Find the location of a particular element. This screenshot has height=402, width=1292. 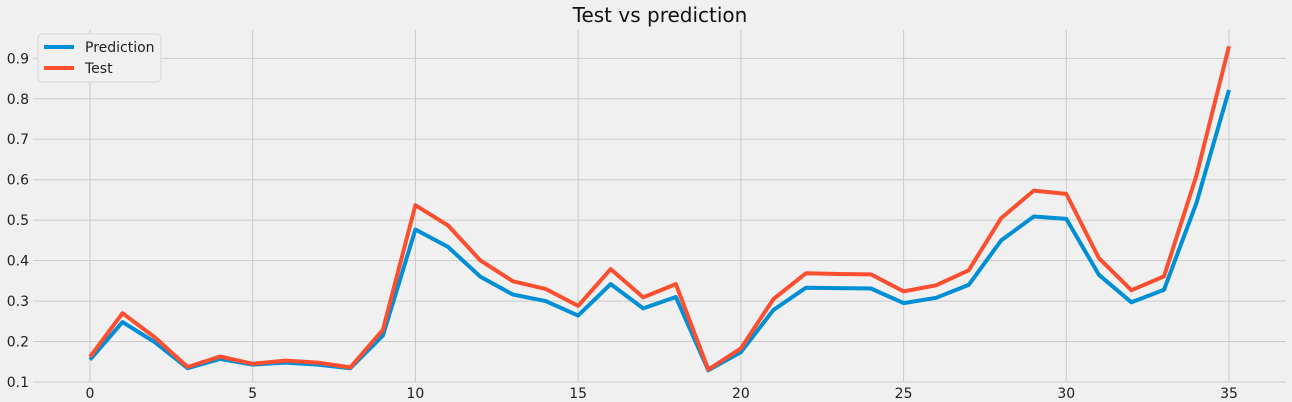

y-tick-label: 0.5 is located at coordinates (18, 221).